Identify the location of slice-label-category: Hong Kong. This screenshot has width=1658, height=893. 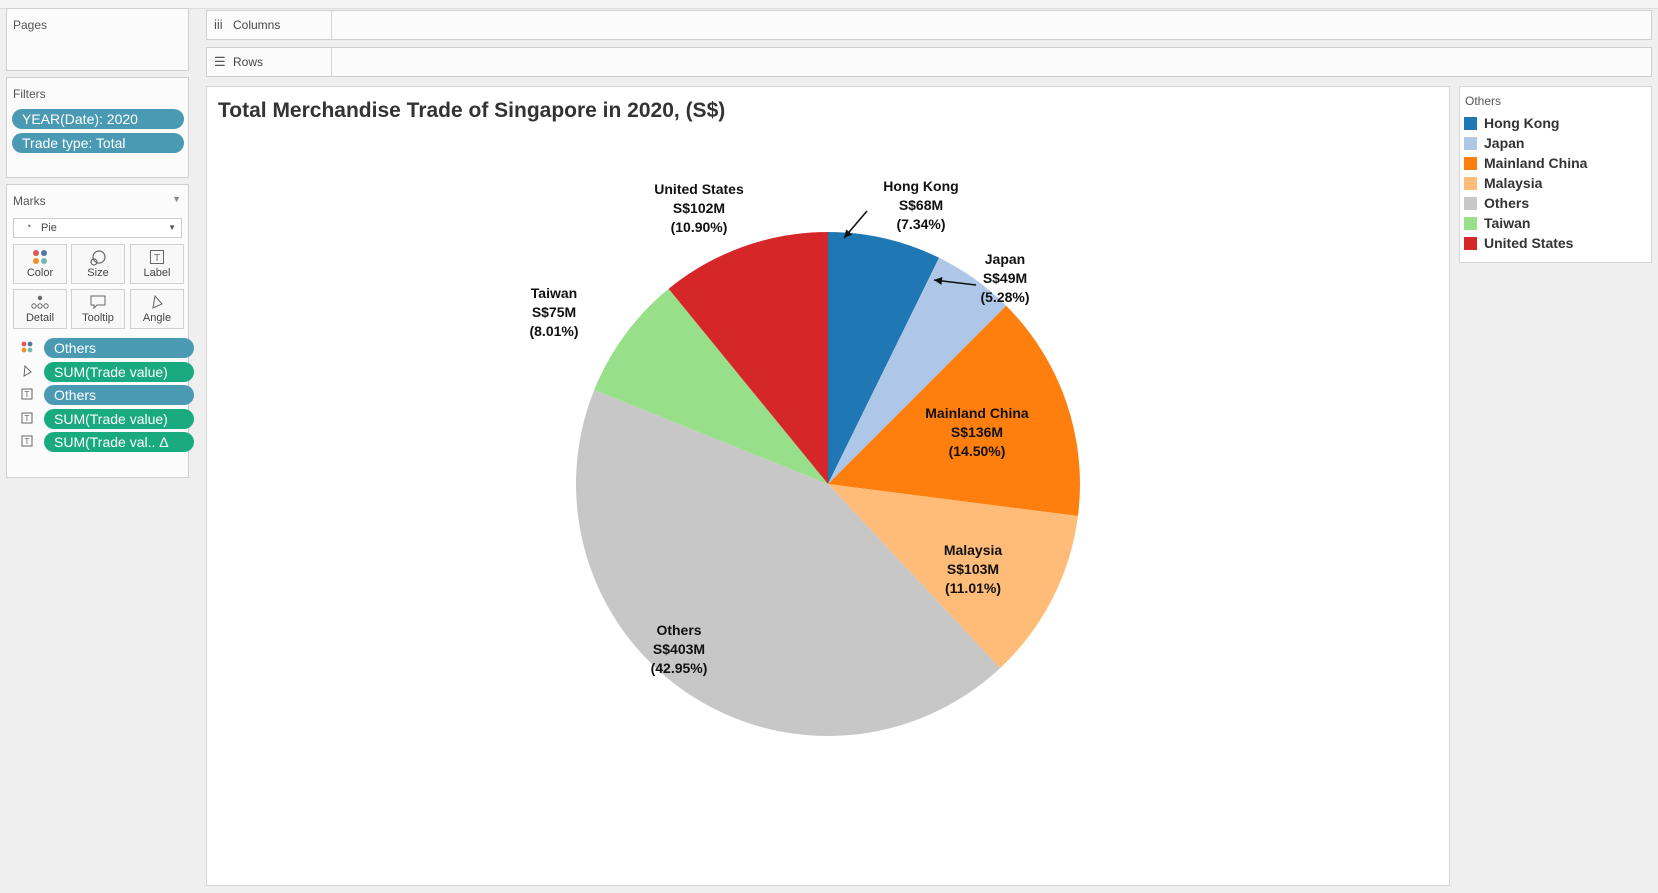
(920, 186).